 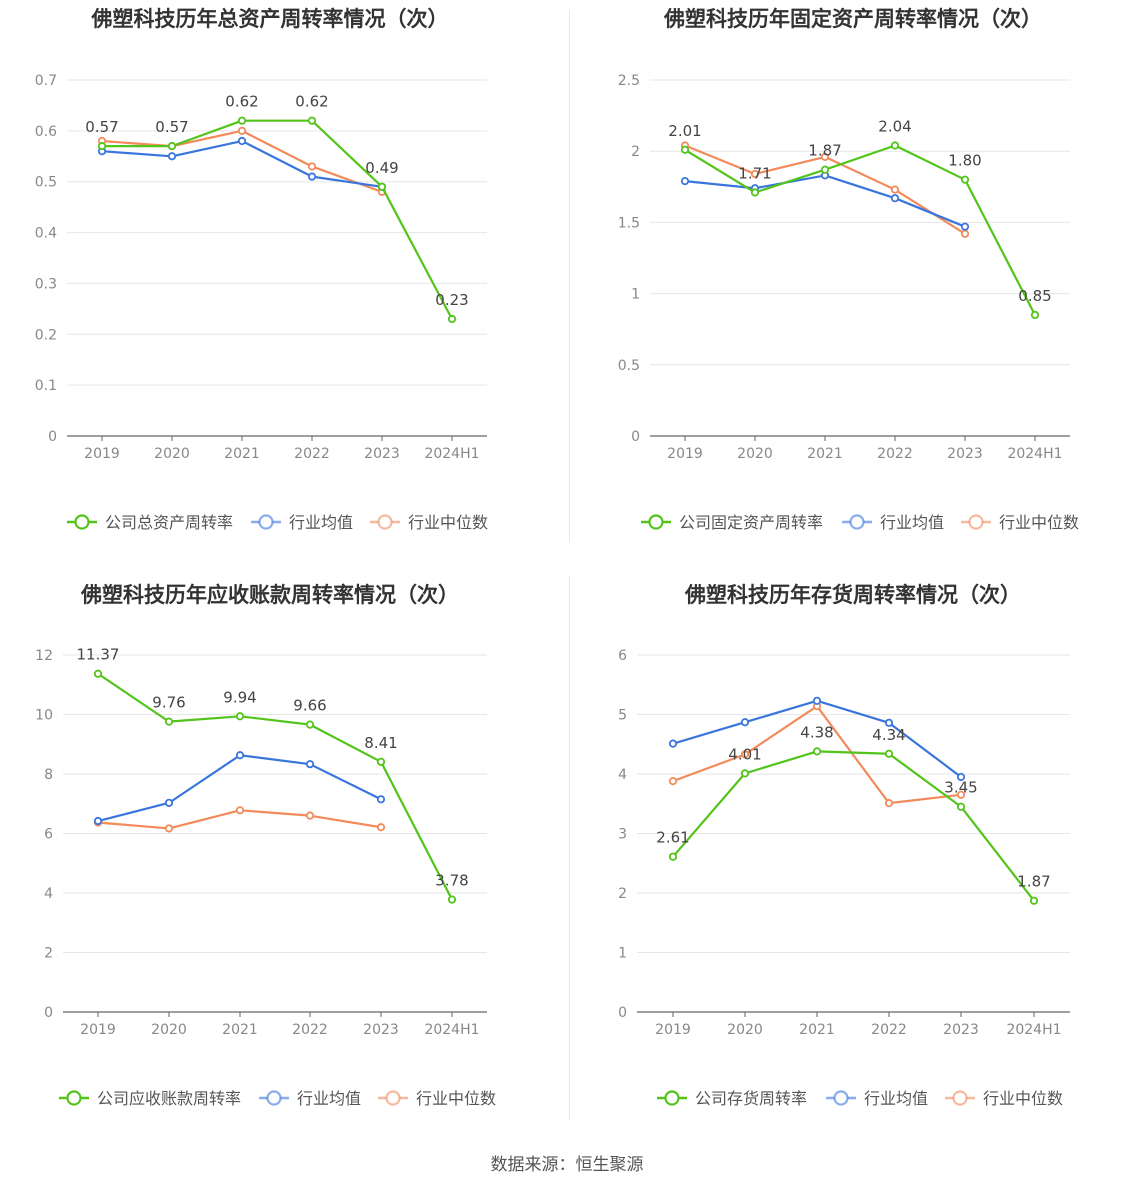 I want to click on data-label: 1.71, so click(x=754, y=173).